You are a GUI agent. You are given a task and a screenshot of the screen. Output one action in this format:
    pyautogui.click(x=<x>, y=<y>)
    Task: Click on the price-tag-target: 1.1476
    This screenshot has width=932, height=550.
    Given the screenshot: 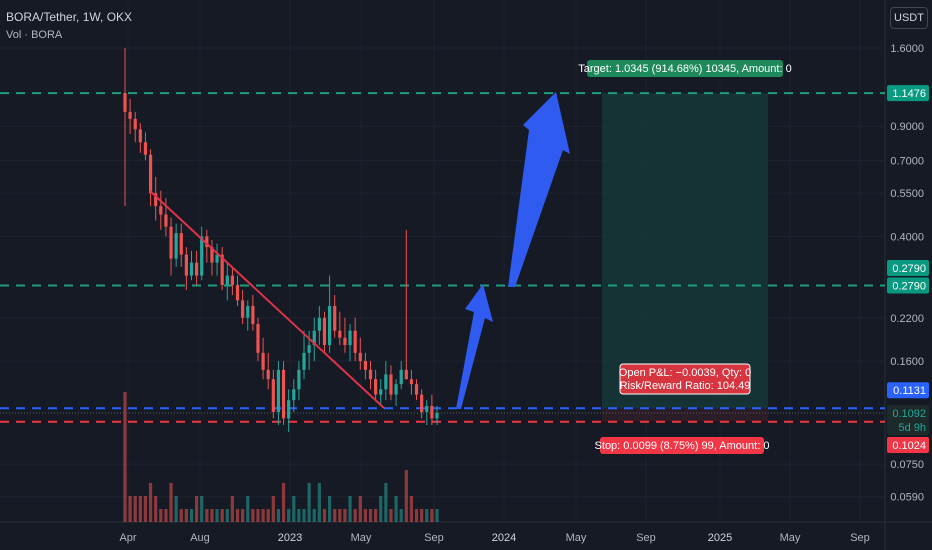 What is the action you would take?
    pyautogui.click(x=909, y=94)
    